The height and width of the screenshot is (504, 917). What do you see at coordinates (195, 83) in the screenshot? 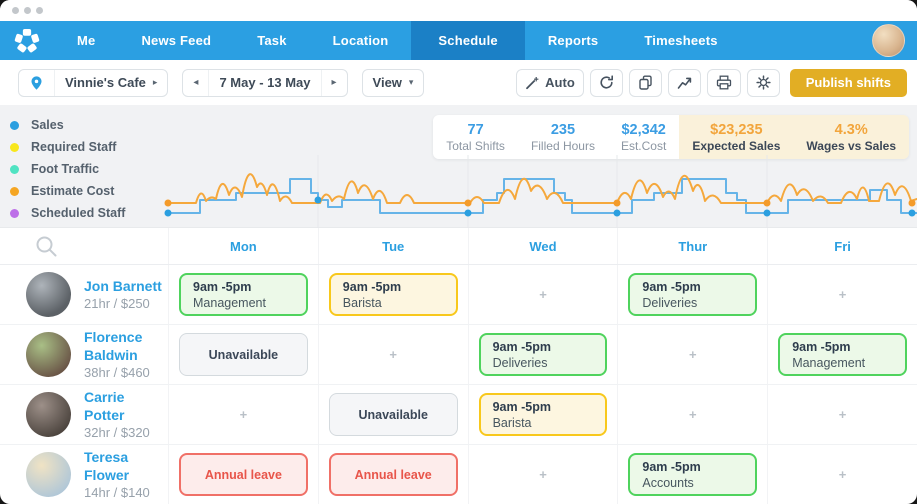
I see `prev-week-button: ◂` at bounding box center [195, 83].